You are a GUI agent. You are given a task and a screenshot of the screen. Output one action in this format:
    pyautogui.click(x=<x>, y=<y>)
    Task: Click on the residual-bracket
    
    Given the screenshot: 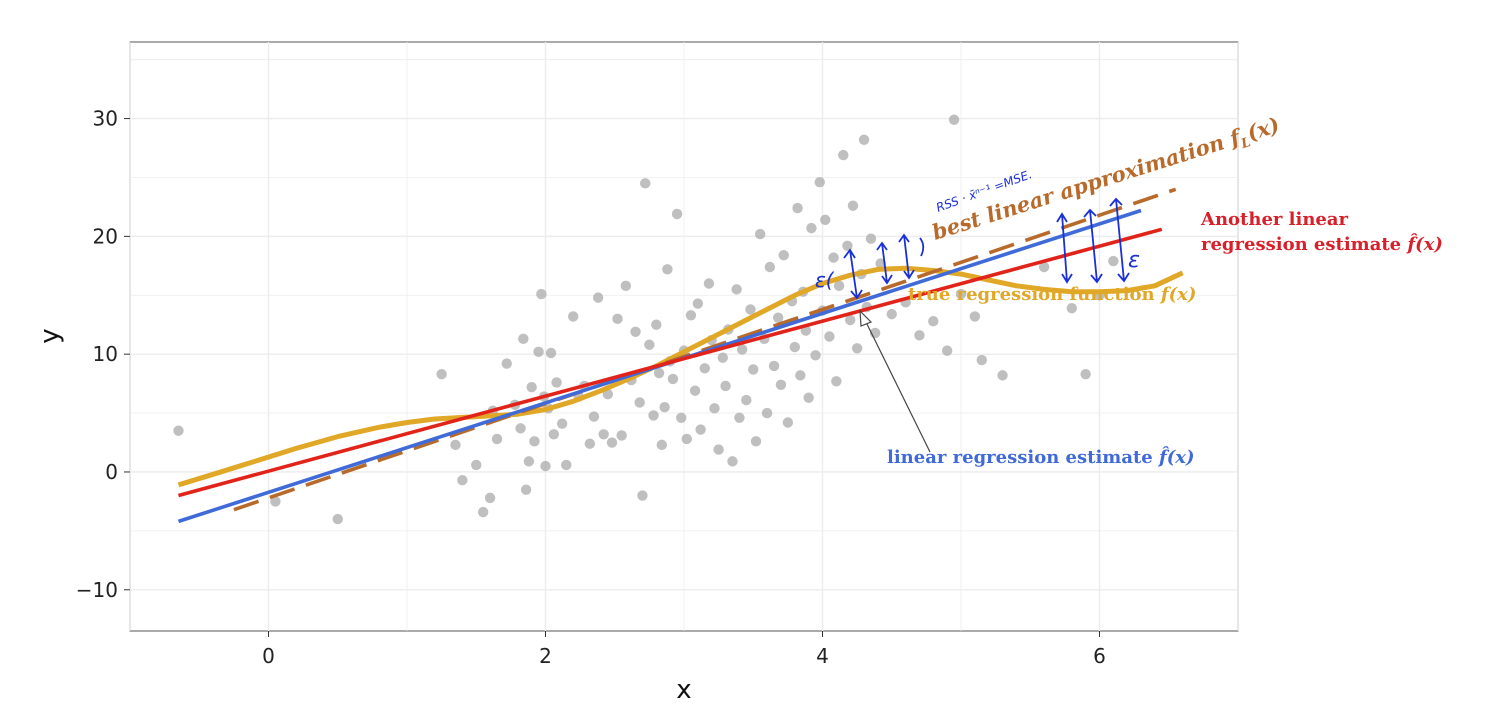 What is the action you would take?
    pyautogui.click(x=922, y=247)
    